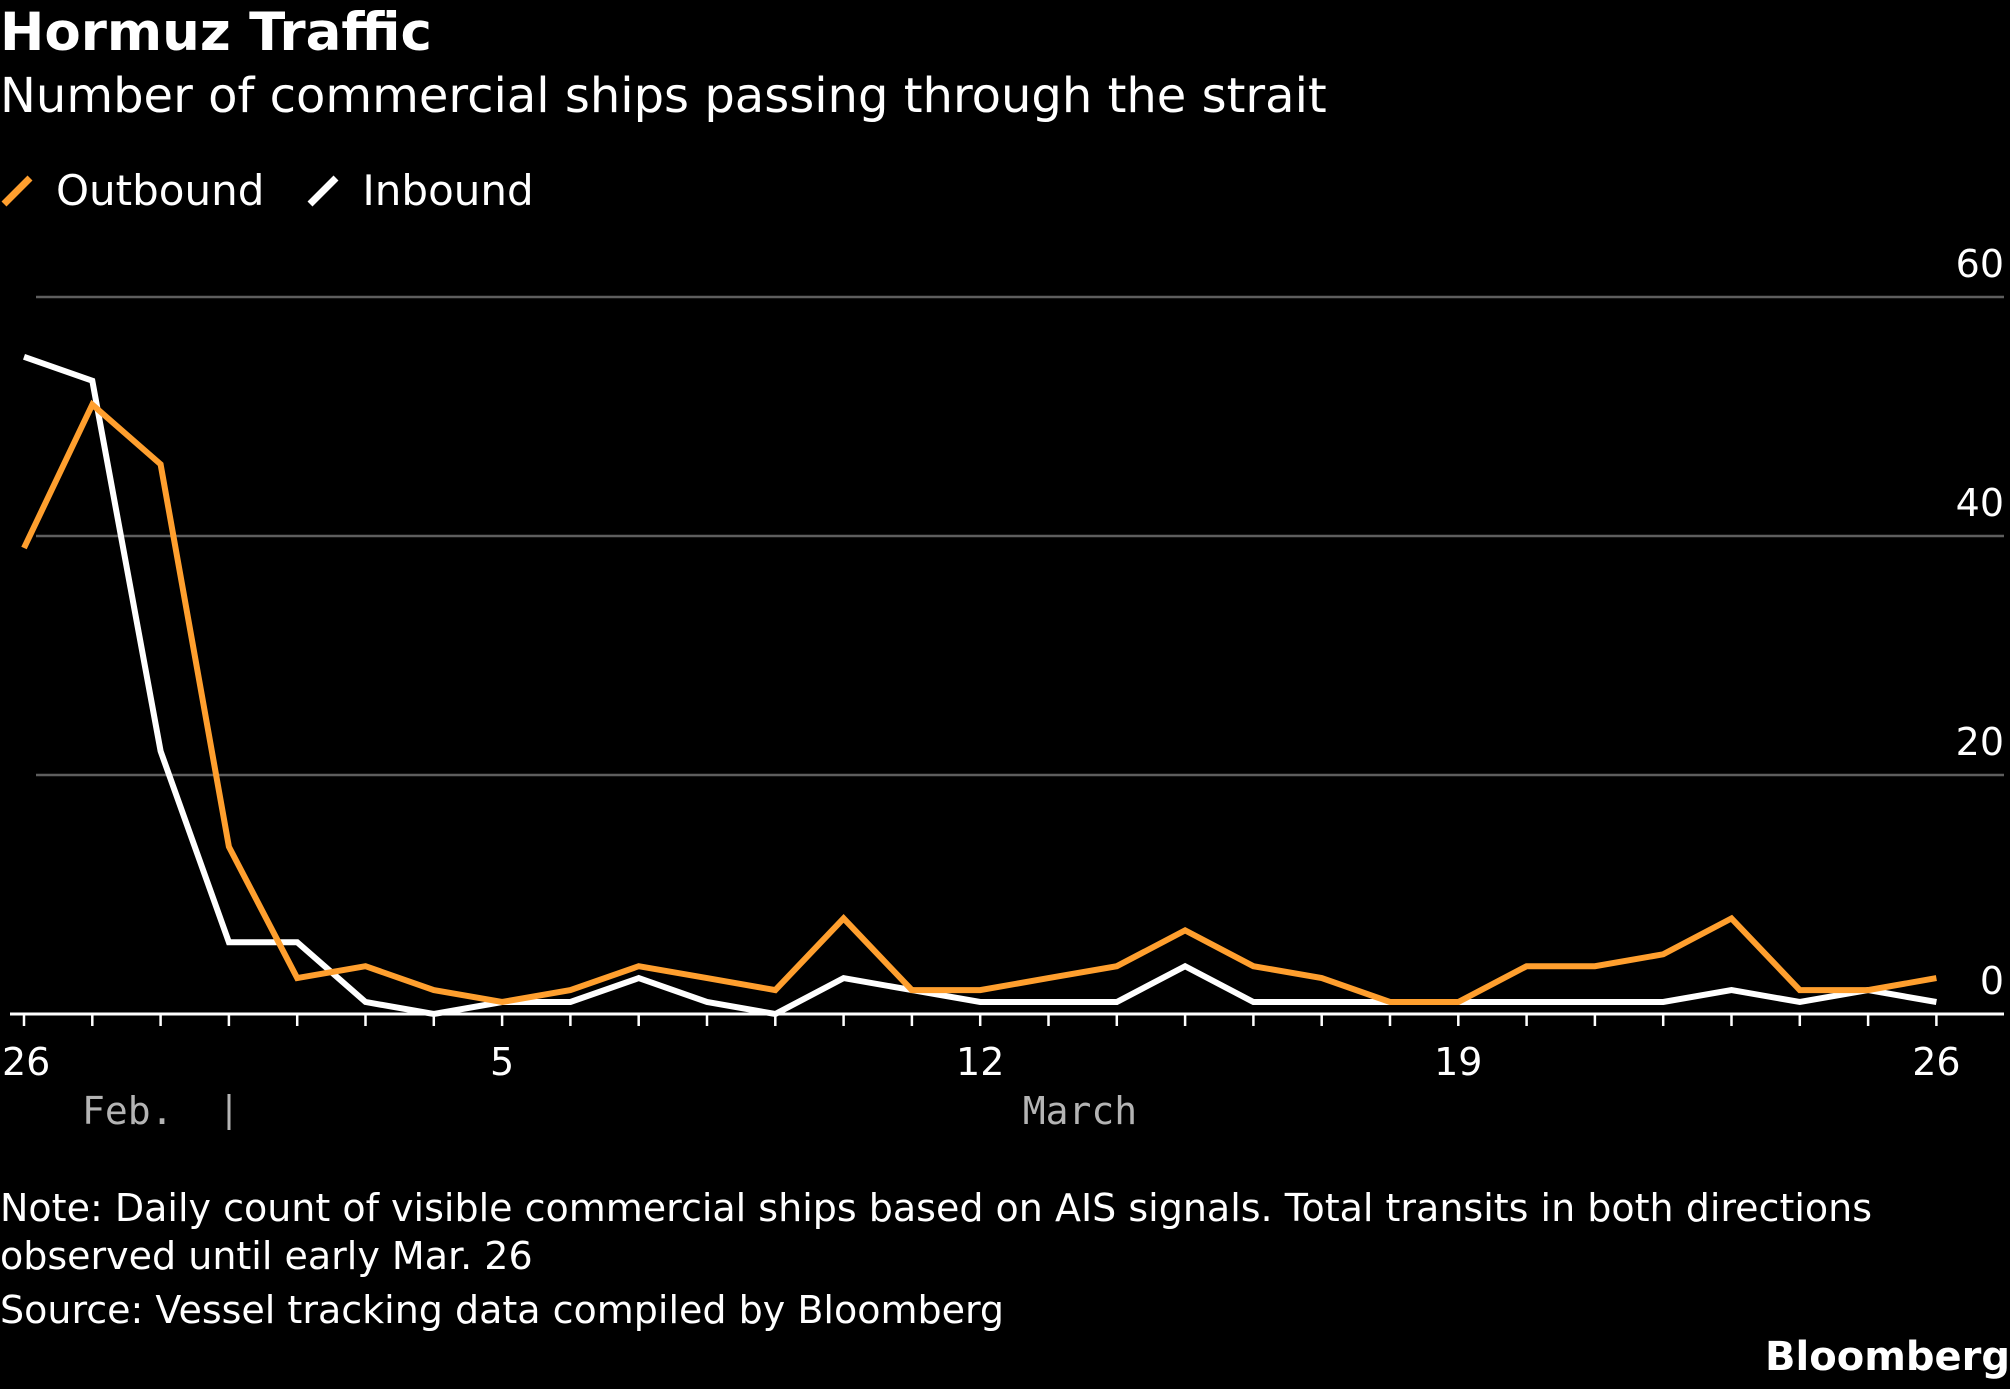  I want to click on legend-label-outbound: Outbound, so click(160, 190).